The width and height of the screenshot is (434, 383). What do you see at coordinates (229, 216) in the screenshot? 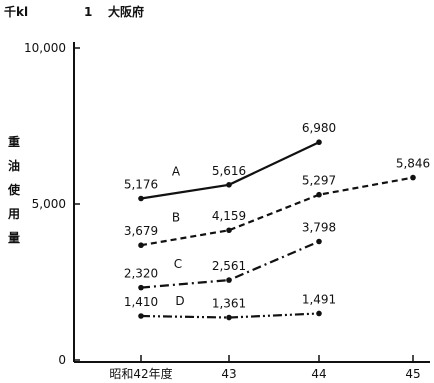
I see `data-label: 4,159` at bounding box center [229, 216].